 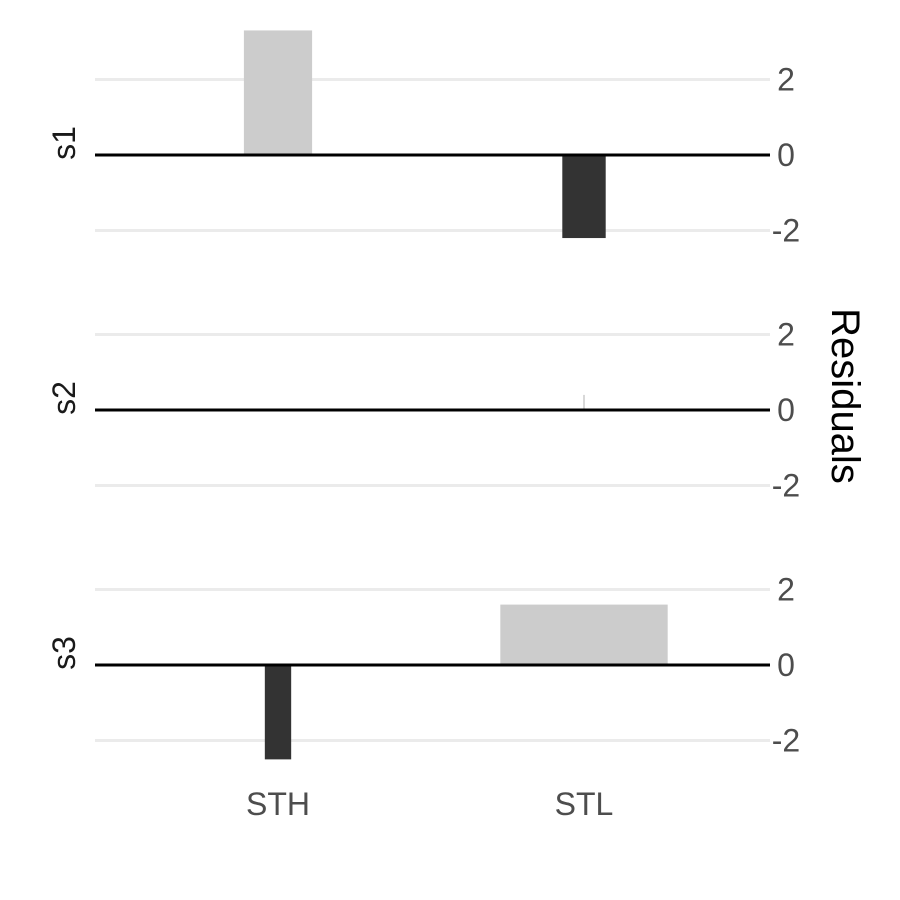 What do you see at coordinates (64, 398) in the screenshot?
I see `panel-strip-label: s2` at bounding box center [64, 398].